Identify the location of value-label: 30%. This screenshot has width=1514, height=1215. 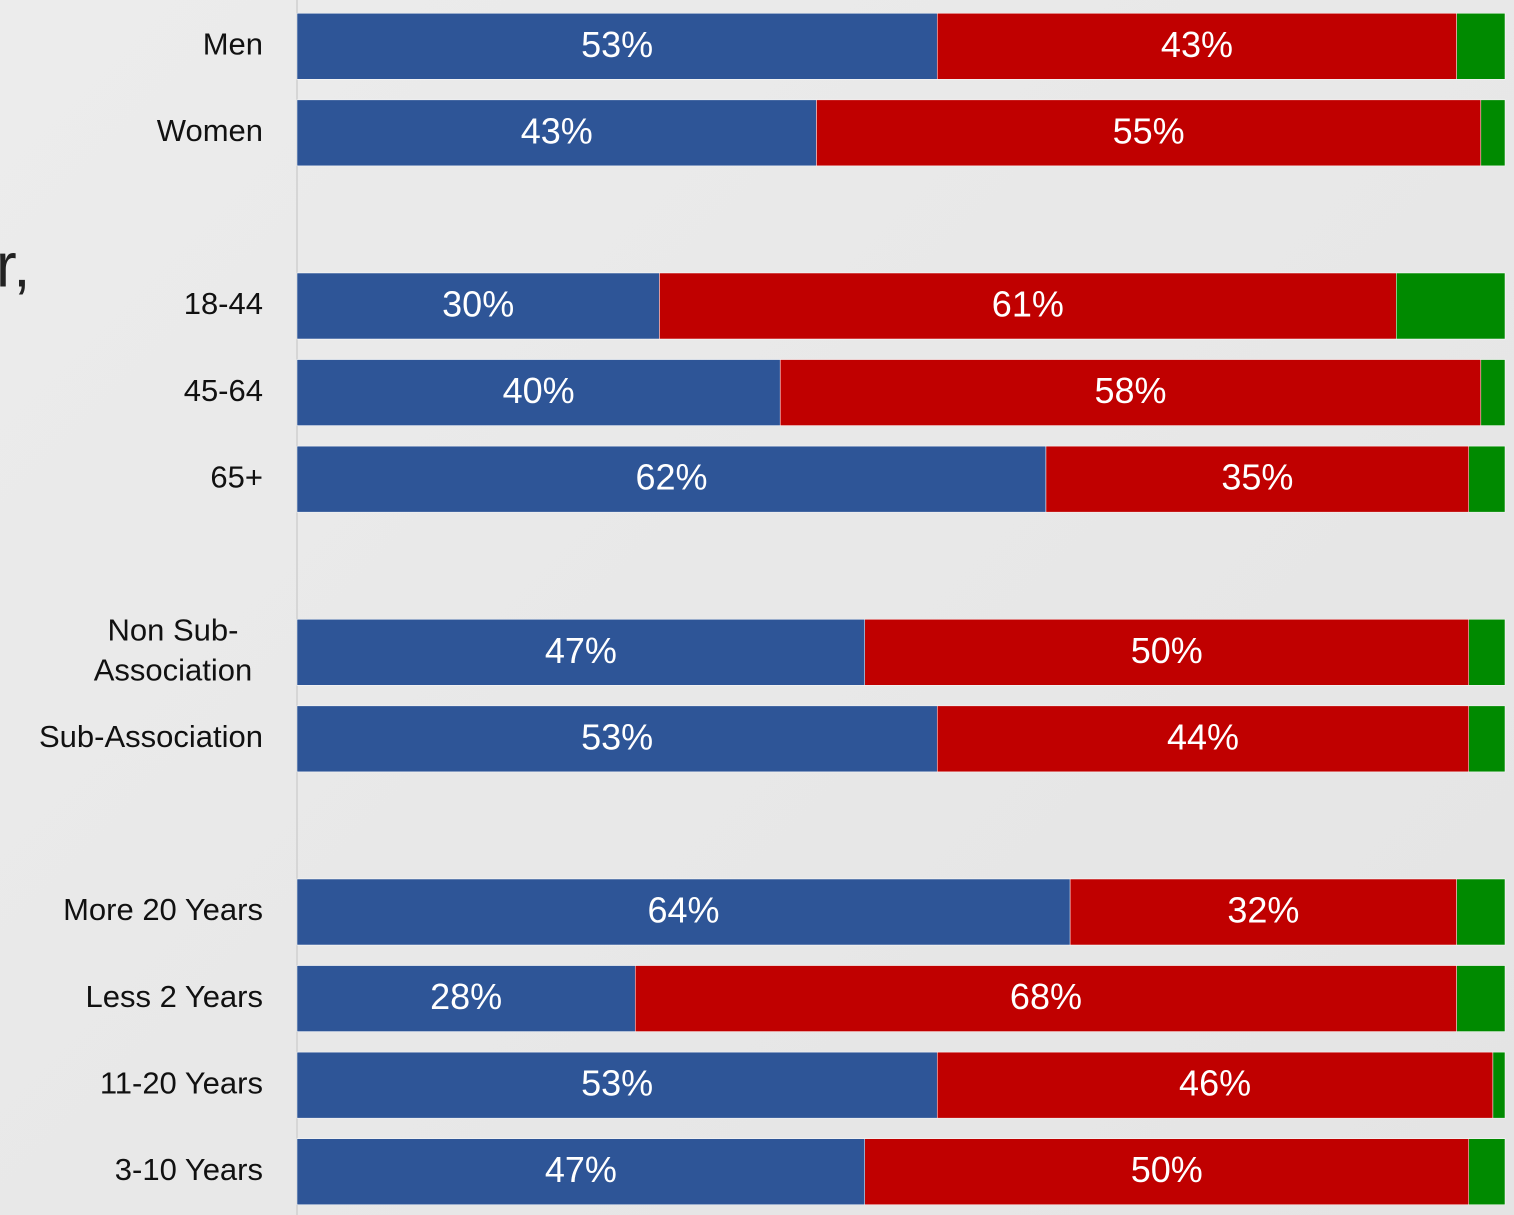
(478, 304).